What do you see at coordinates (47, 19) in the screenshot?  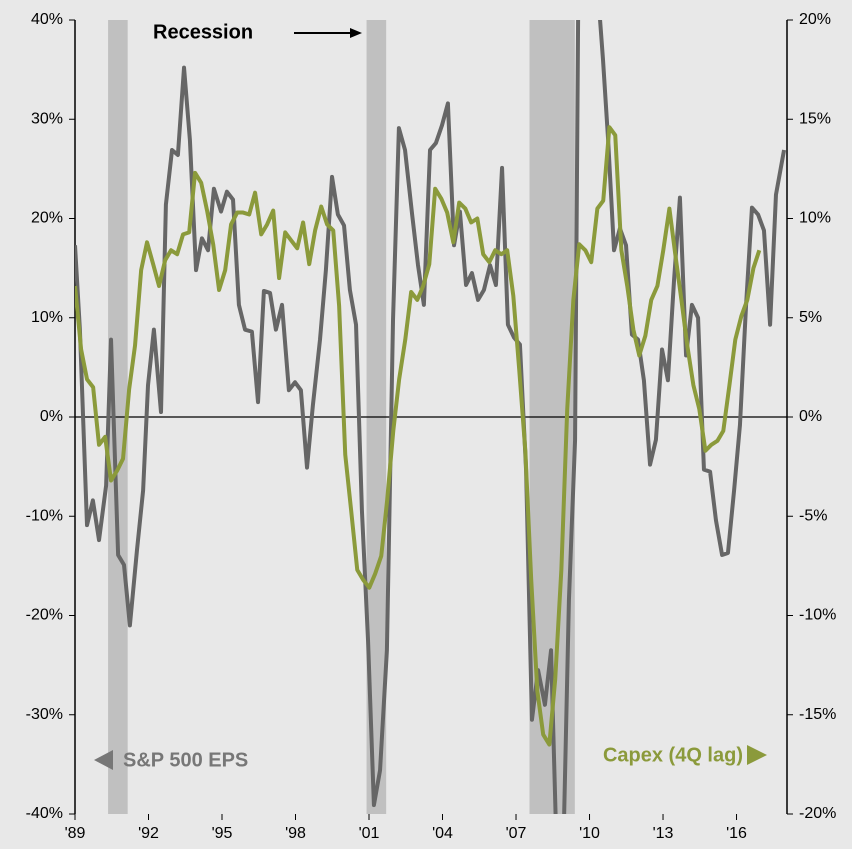 I see `y-tick-label: 40%` at bounding box center [47, 19].